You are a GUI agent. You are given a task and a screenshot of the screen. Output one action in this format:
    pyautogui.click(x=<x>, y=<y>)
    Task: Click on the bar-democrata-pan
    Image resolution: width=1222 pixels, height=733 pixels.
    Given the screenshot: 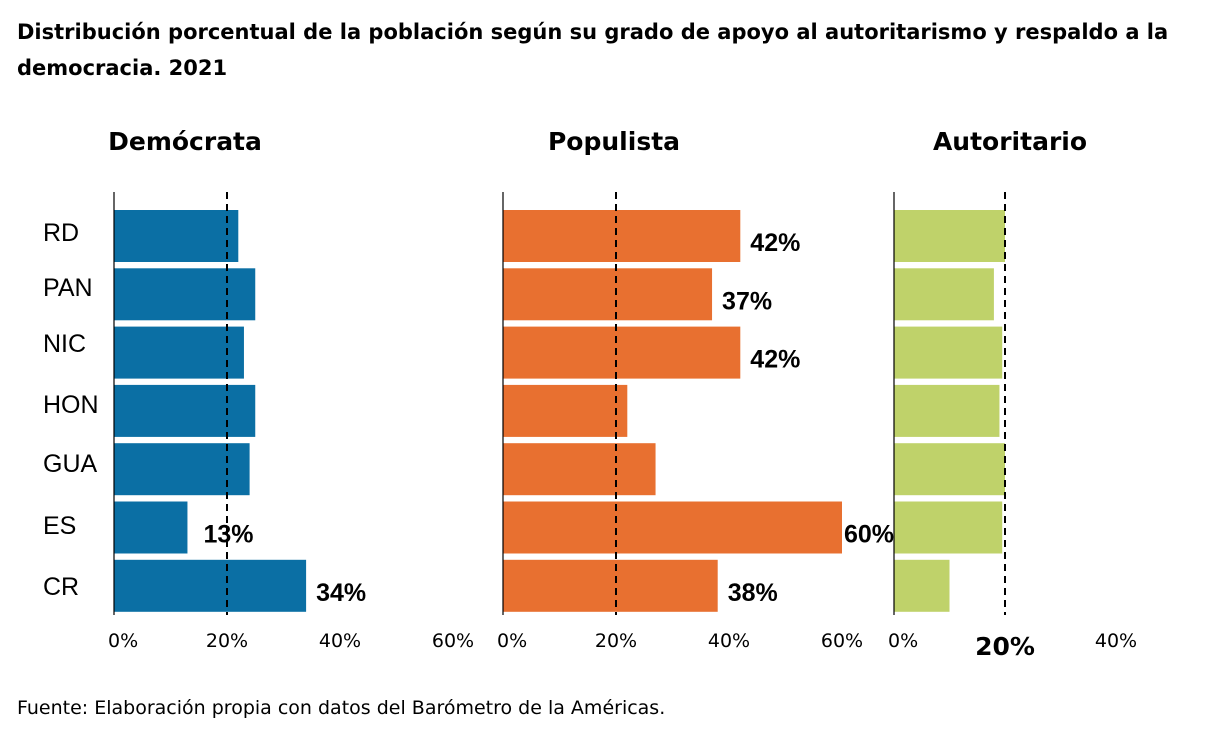 What is the action you would take?
    pyautogui.click(x=185, y=294)
    